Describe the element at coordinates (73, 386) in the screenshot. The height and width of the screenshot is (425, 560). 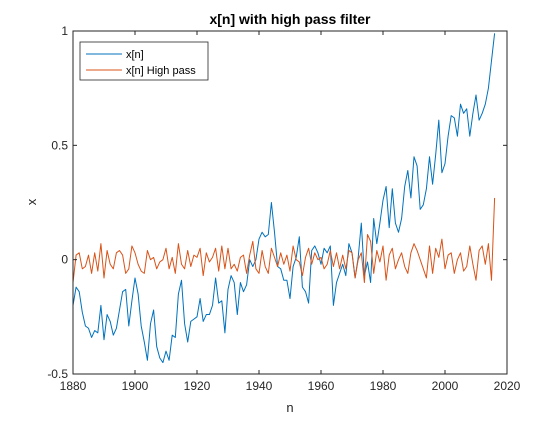
I see `x-tick-label: 1880` at that location.